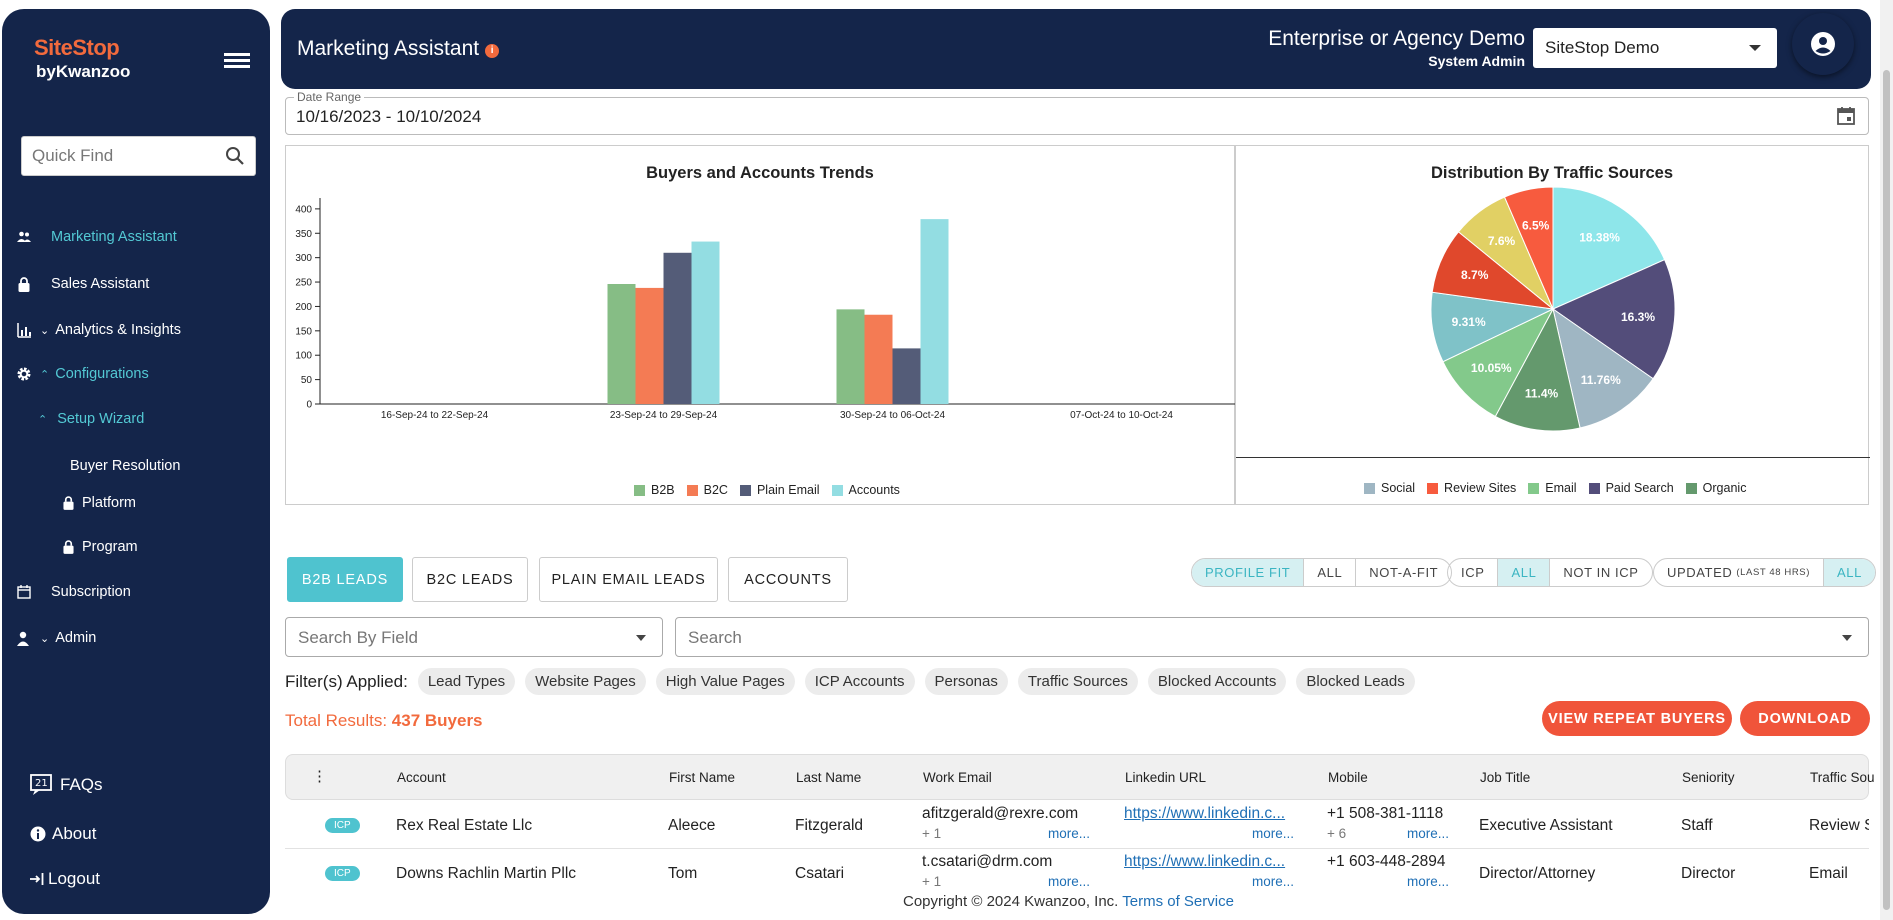 Image resolution: width=1893 pixels, height=920 pixels. Describe the element at coordinates (725, 681) in the screenshot. I see `filter-chip: High Value Pages` at that location.